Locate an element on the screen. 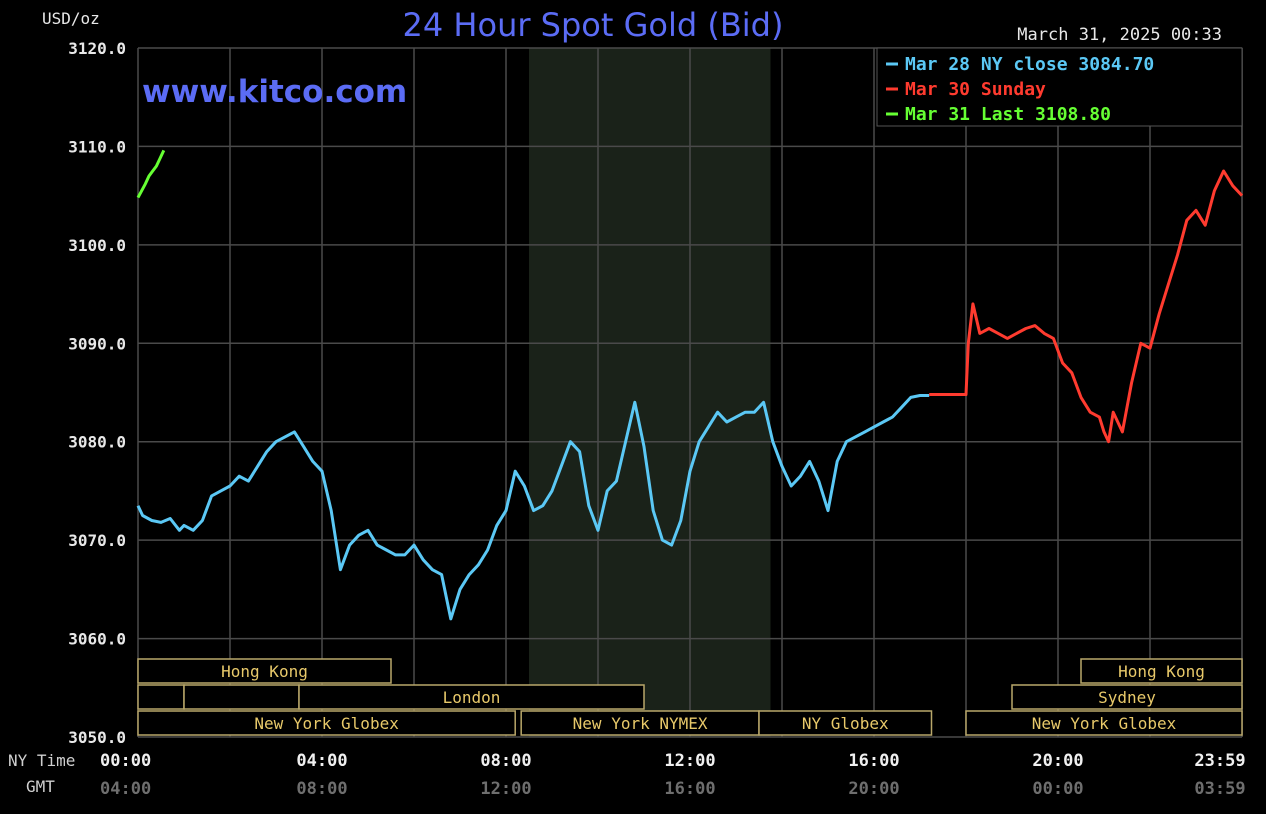 Image resolution: width=1266 pixels, height=814 pixels. session-bar: NY Globex is located at coordinates (845, 723).